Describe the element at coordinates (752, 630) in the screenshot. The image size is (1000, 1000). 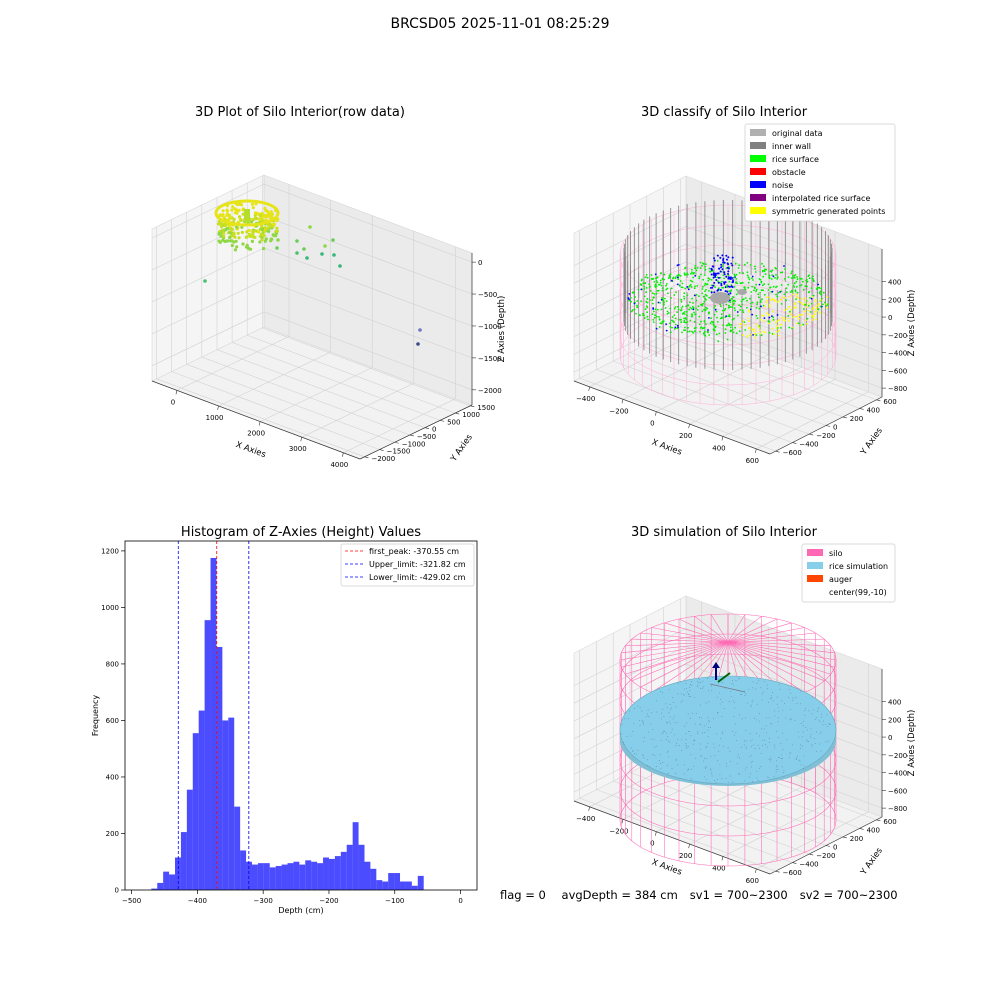
I see `wire-roof` at that location.